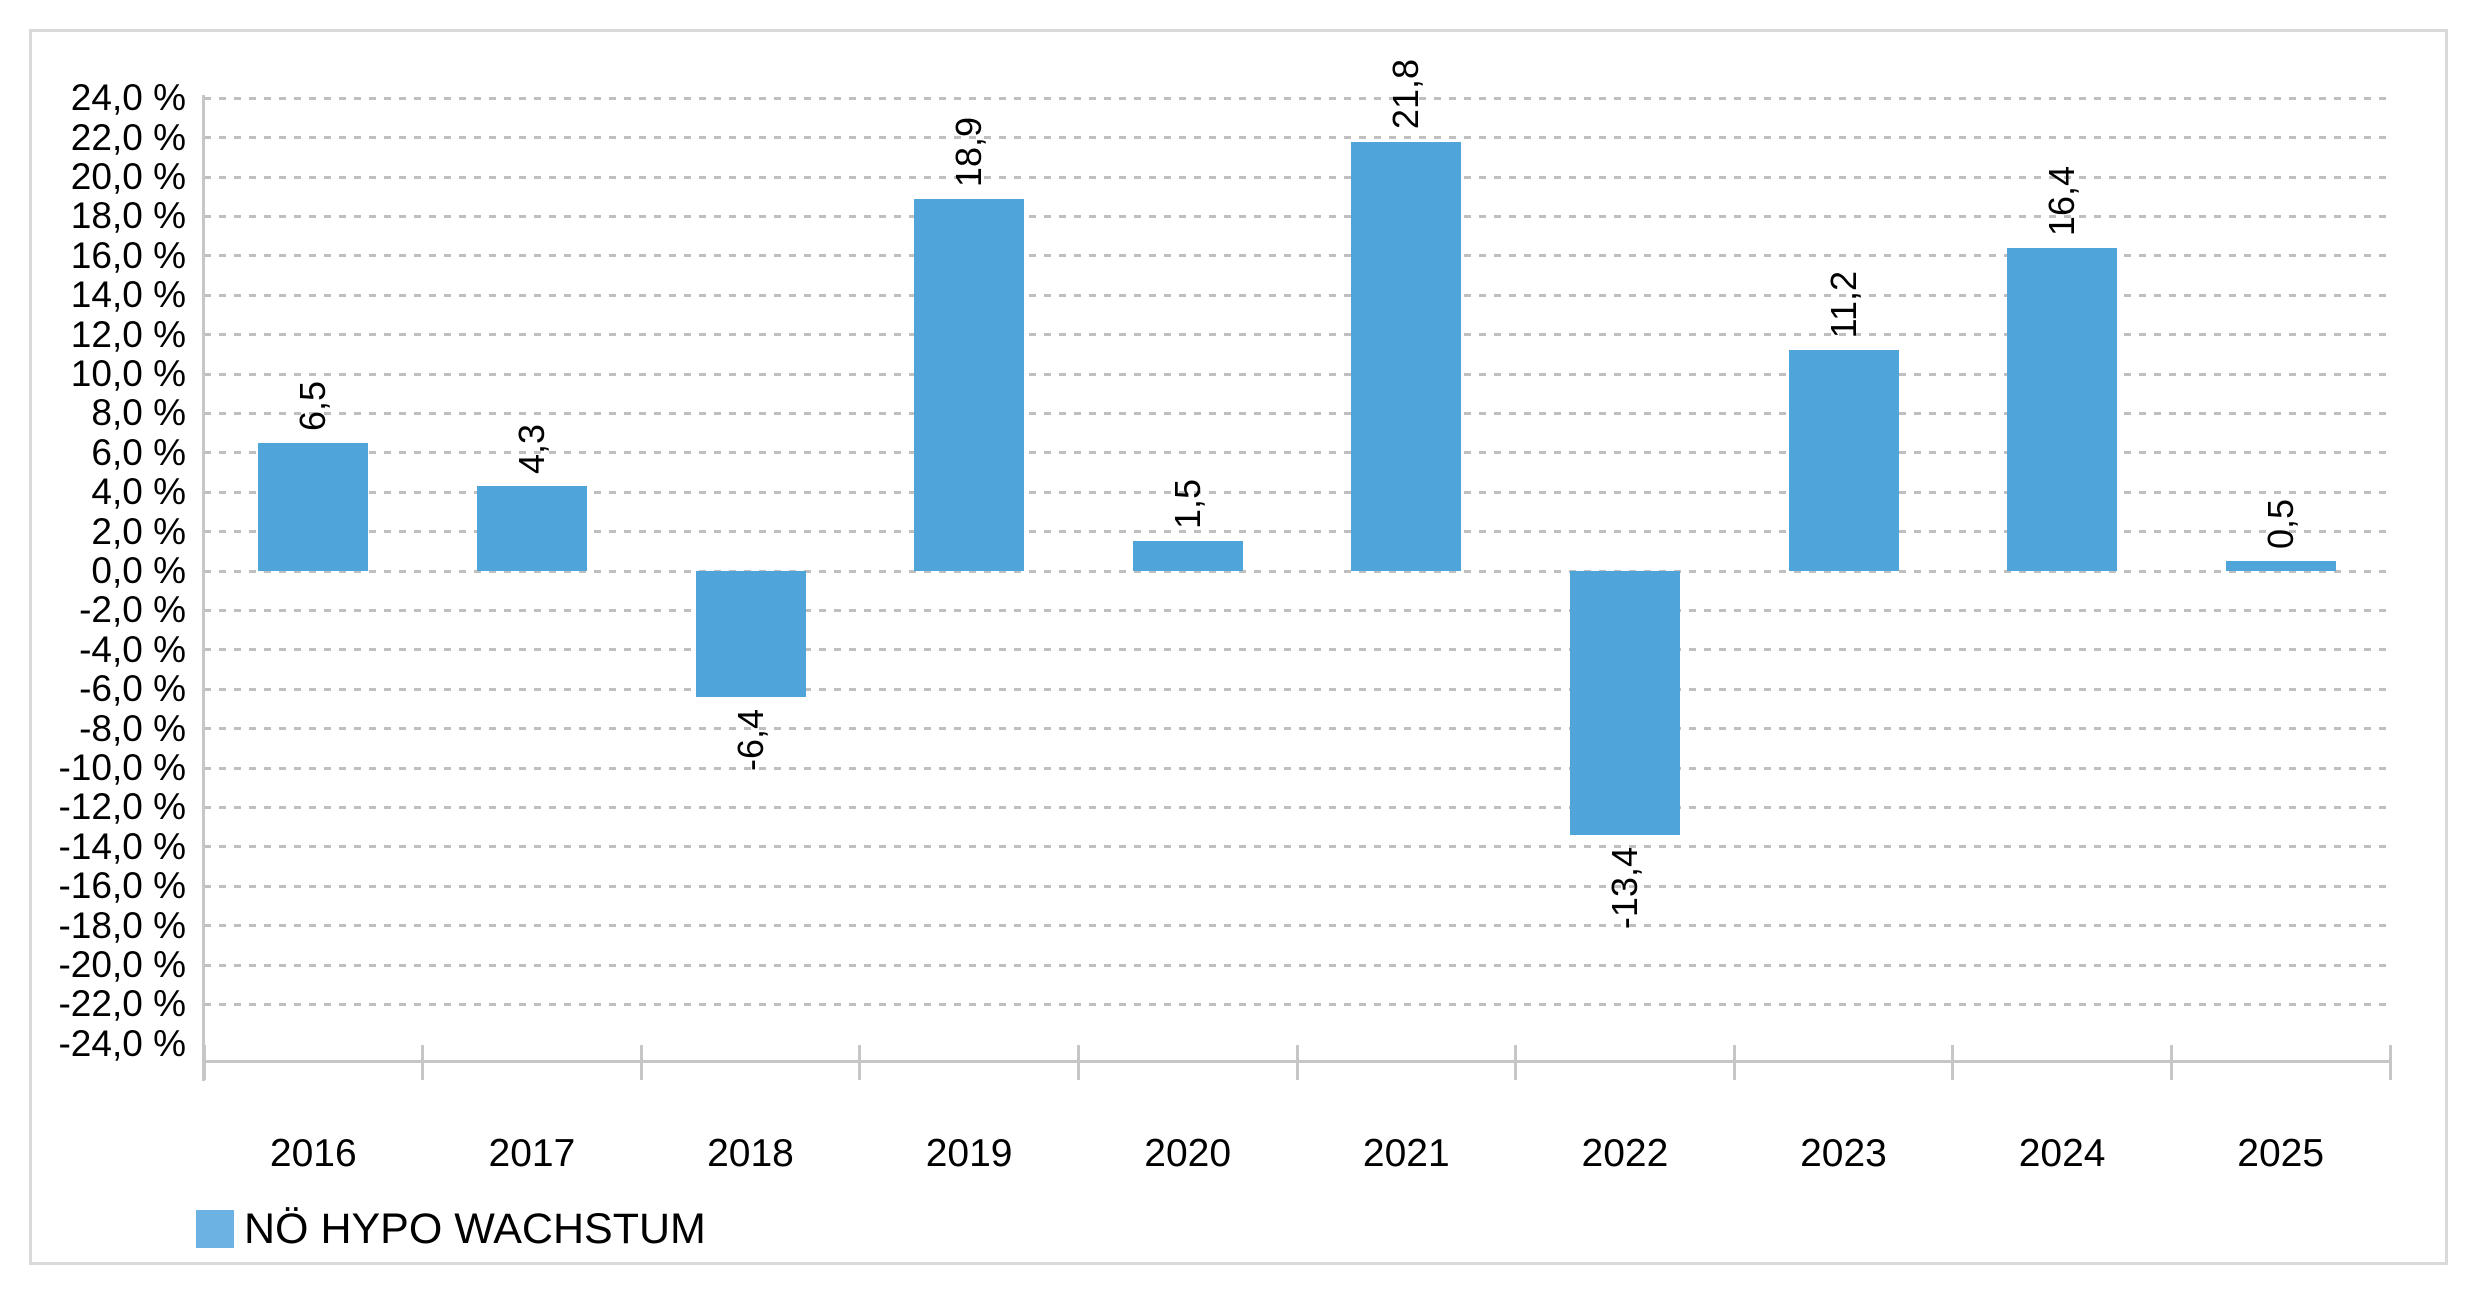  I want to click on x-category-label: 2022, so click(1625, 1153).